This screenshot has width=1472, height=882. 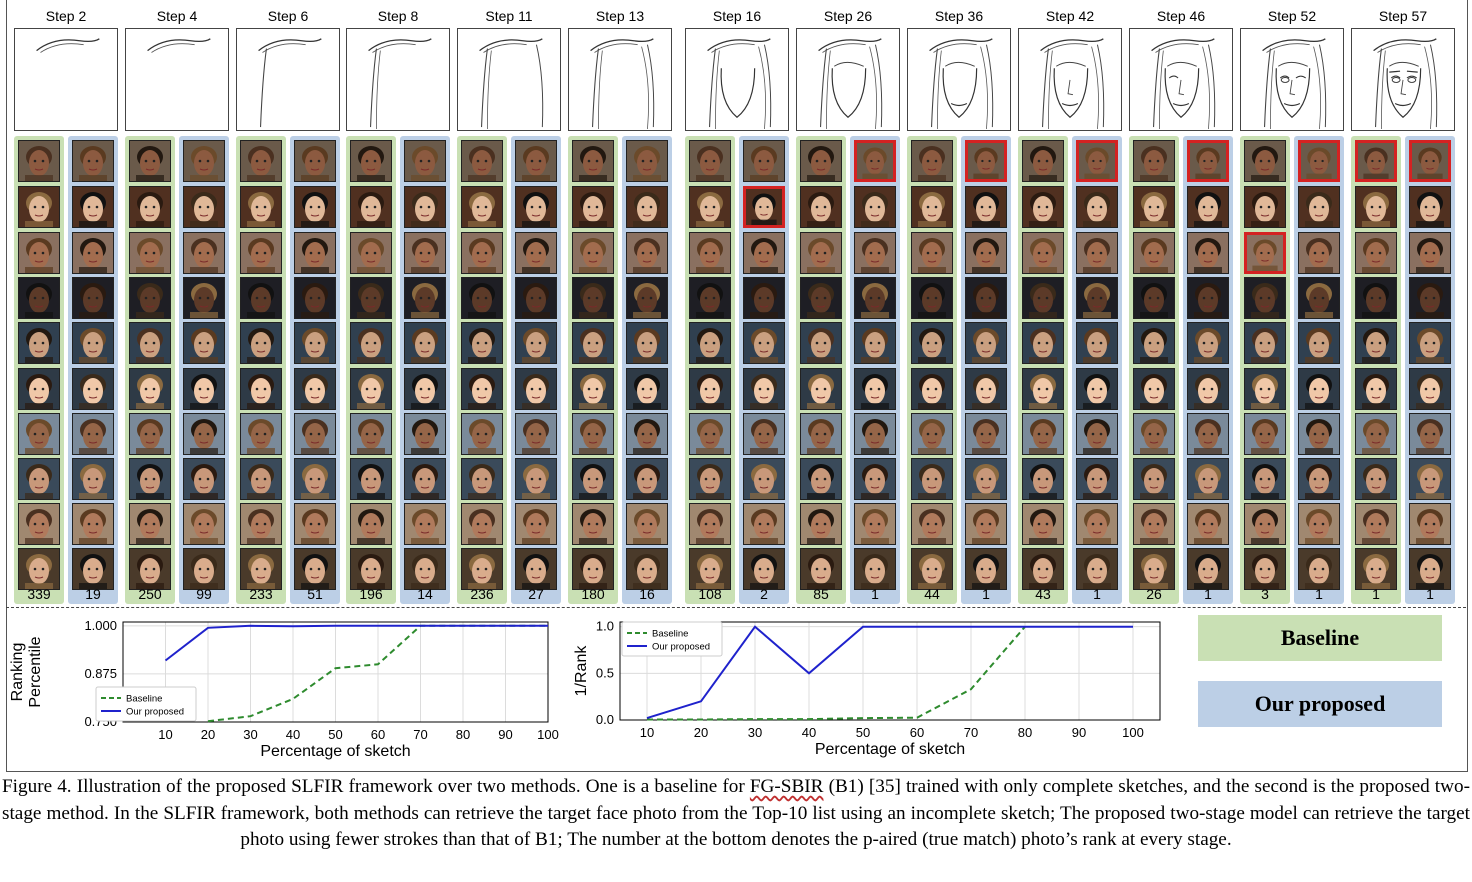 What do you see at coordinates (932, 594) in the screenshot?
I see `baseline-rank: 44` at bounding box center [932, 594].